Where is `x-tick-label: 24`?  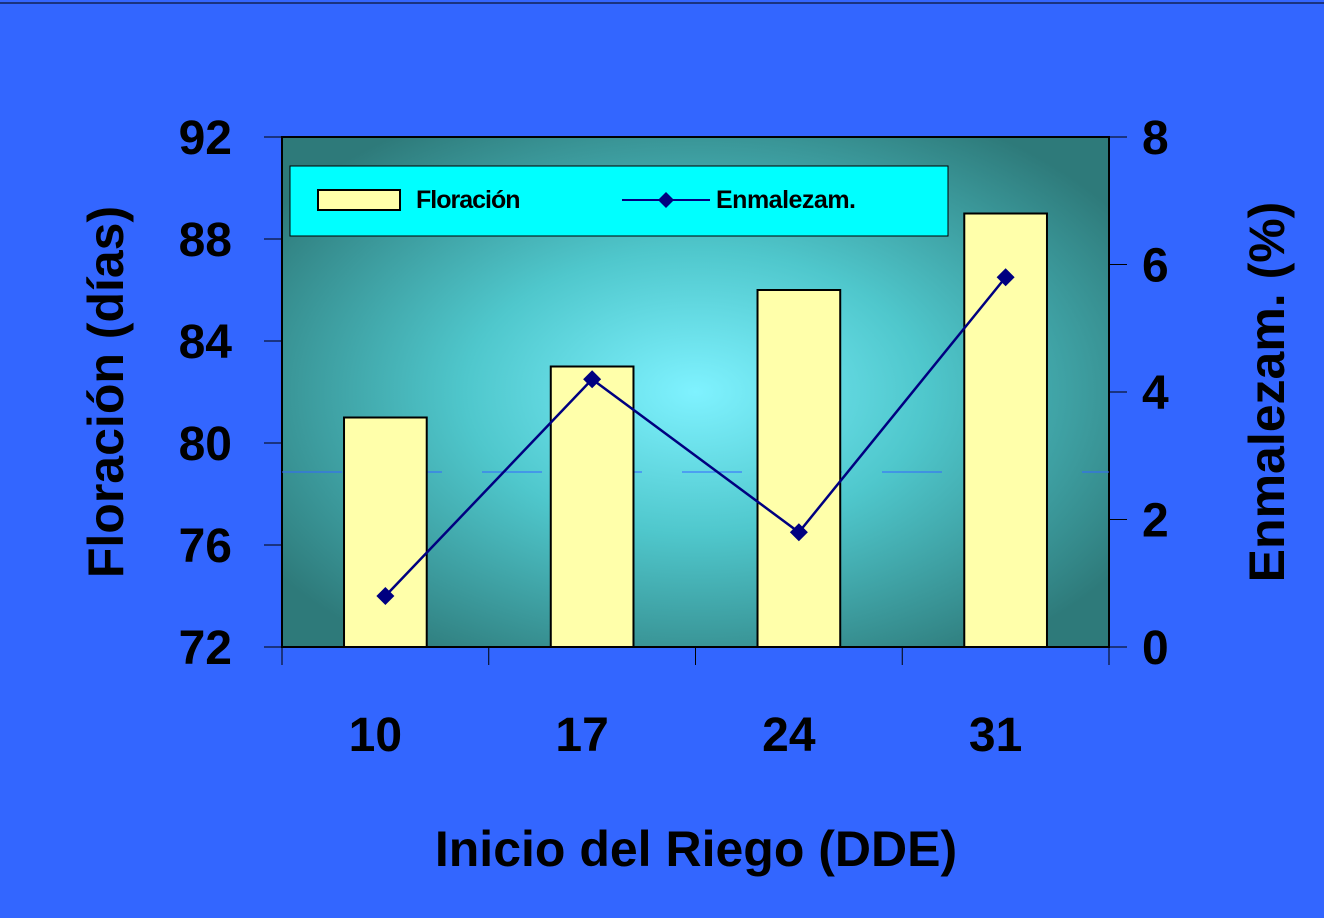 x-tick-label: 24 is located at coordinates (789, 735).